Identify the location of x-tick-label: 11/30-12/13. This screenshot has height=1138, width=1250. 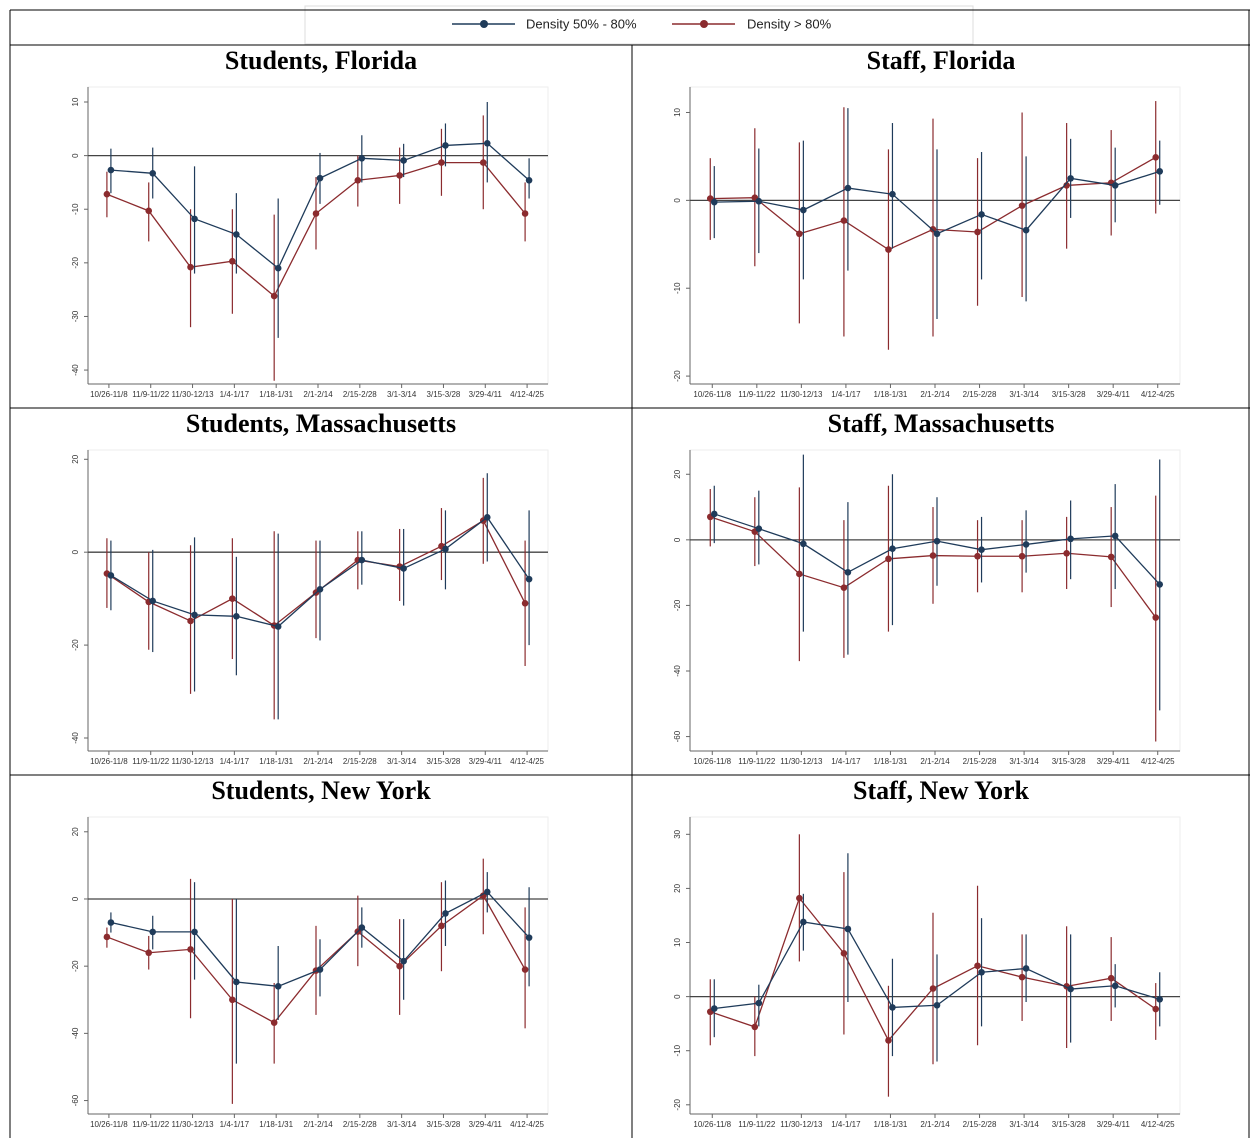
(801, 394).